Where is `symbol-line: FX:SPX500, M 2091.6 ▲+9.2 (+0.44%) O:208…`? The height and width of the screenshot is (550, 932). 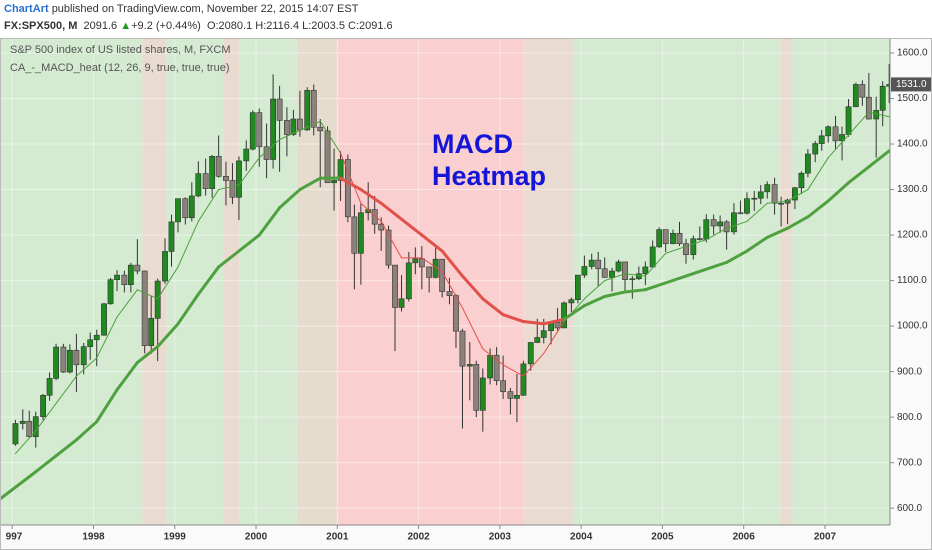 symbol-line: FX:SPX500, M 2091.6 ▲+9.2 (+0.44%) O:208… is located at coordinates (198, 26).